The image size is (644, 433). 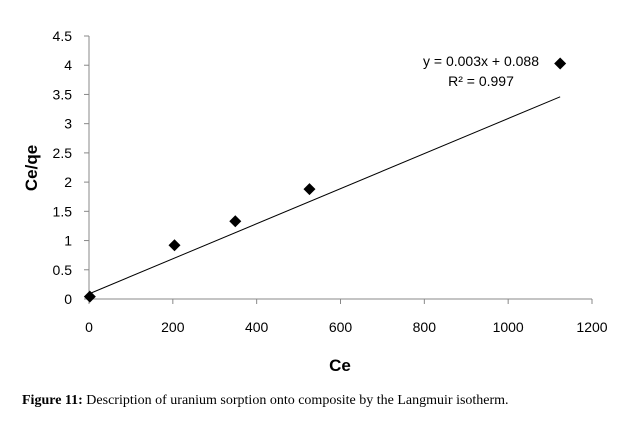 What do you see at coordinates (591, 327) in the screenshot?
I see `x-tick-label: 1200` at bounding box center [591, 327].